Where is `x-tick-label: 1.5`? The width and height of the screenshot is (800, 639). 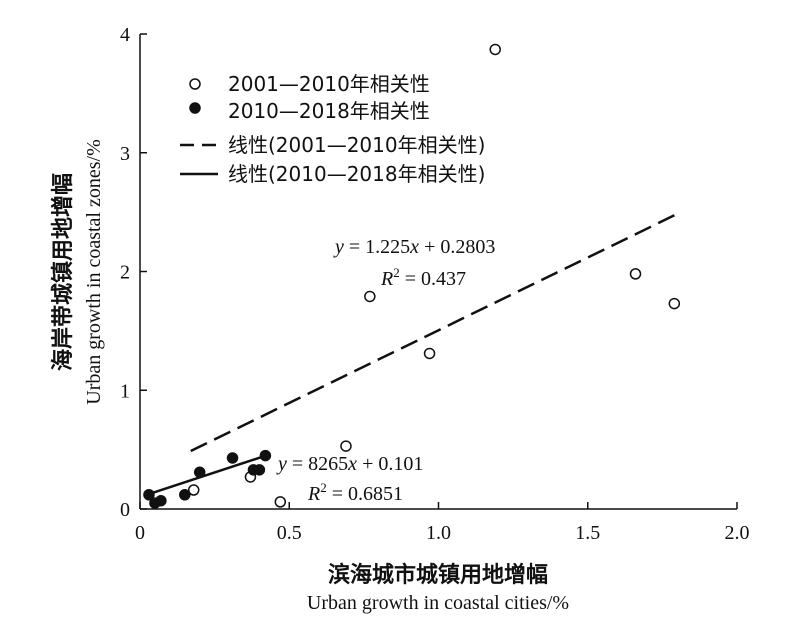 x-tick-label: 1.5 is located at coordinates (587, 533).